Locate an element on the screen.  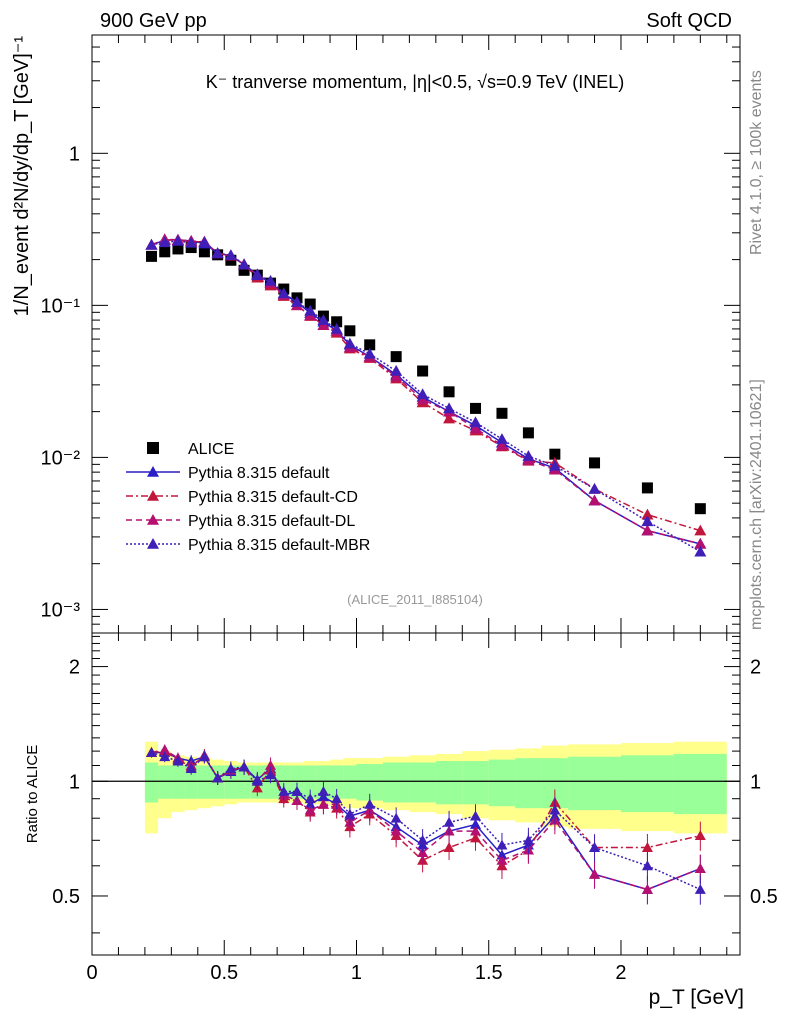
ratio-y-tick-label: 0.5 is located at coordinates (66, 897).